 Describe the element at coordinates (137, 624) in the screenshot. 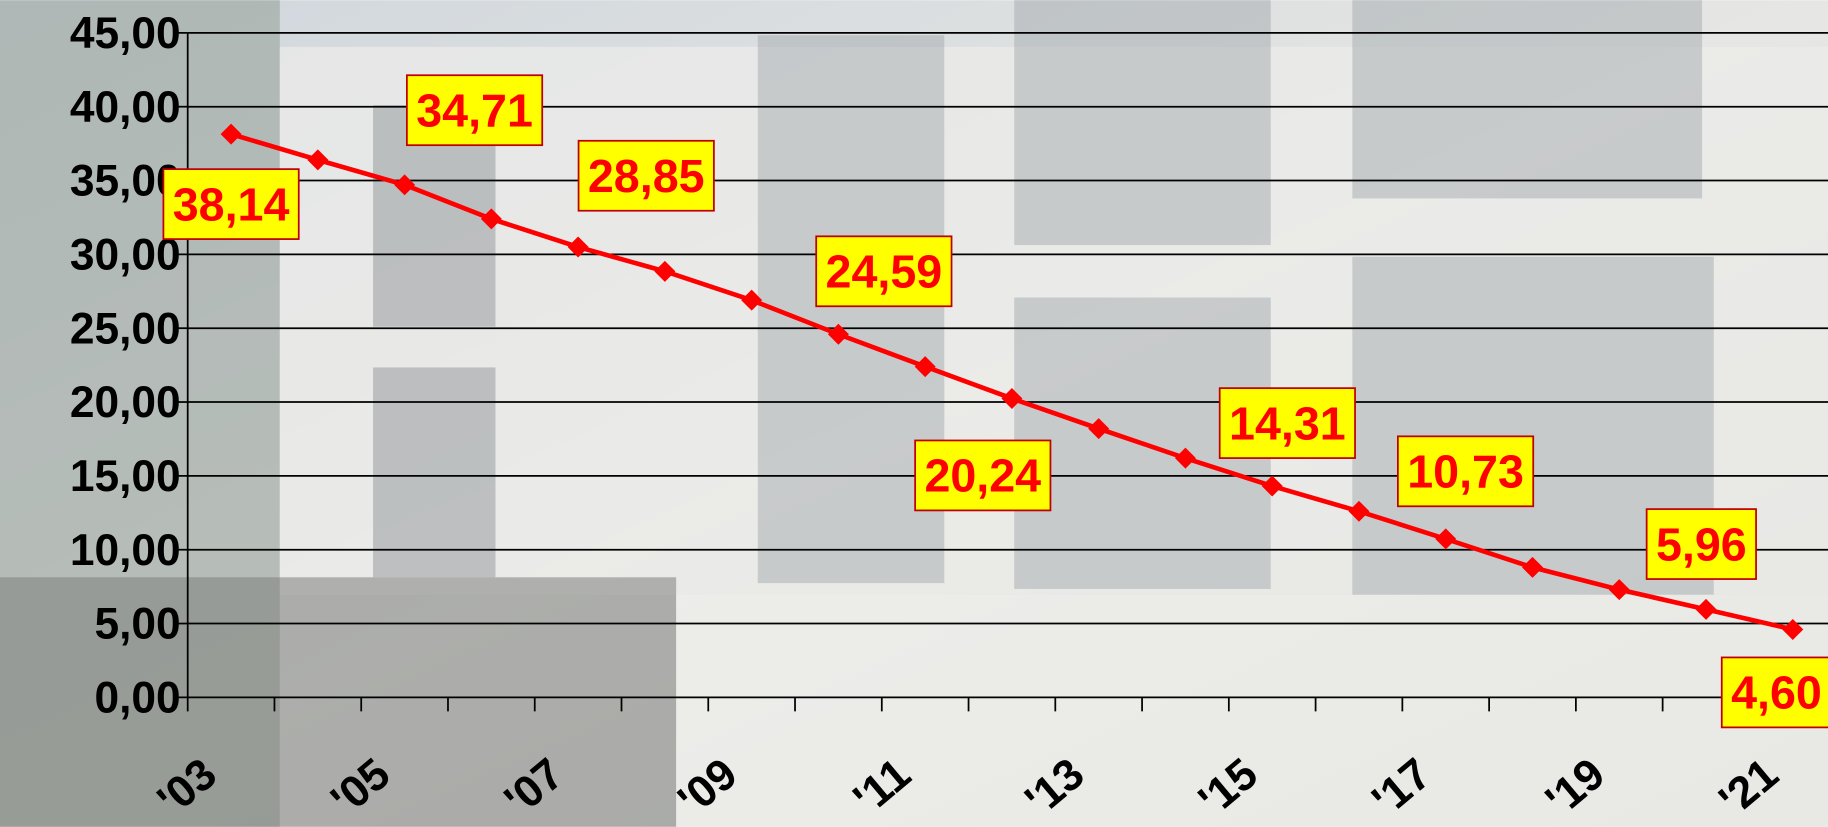

I see `y-tick-label: 5,00` at that location.